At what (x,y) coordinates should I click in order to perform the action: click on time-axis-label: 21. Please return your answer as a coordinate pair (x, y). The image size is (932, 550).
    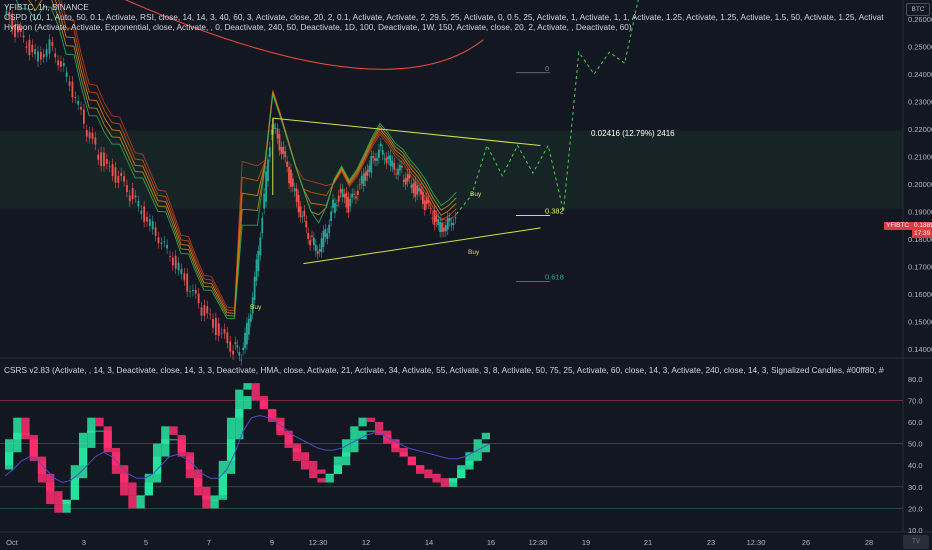
    Looking at the image, I should click on (648, 542).